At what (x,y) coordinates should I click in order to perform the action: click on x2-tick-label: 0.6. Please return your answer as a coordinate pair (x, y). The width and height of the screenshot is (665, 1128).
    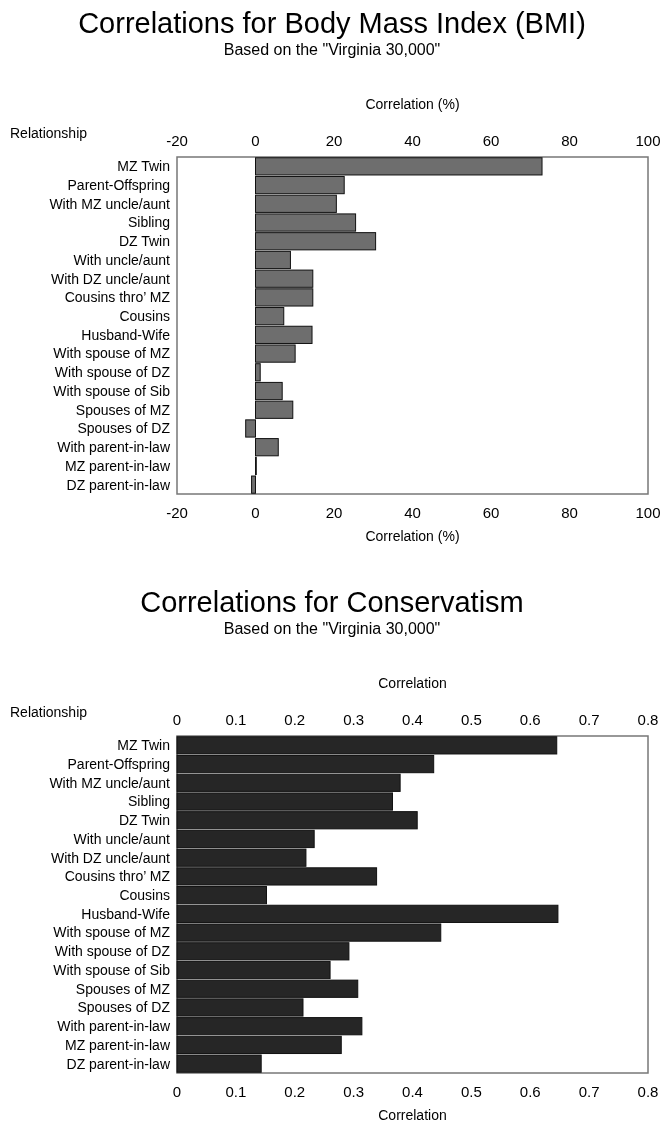
    Looking at the image, I should click on (530, 1091).